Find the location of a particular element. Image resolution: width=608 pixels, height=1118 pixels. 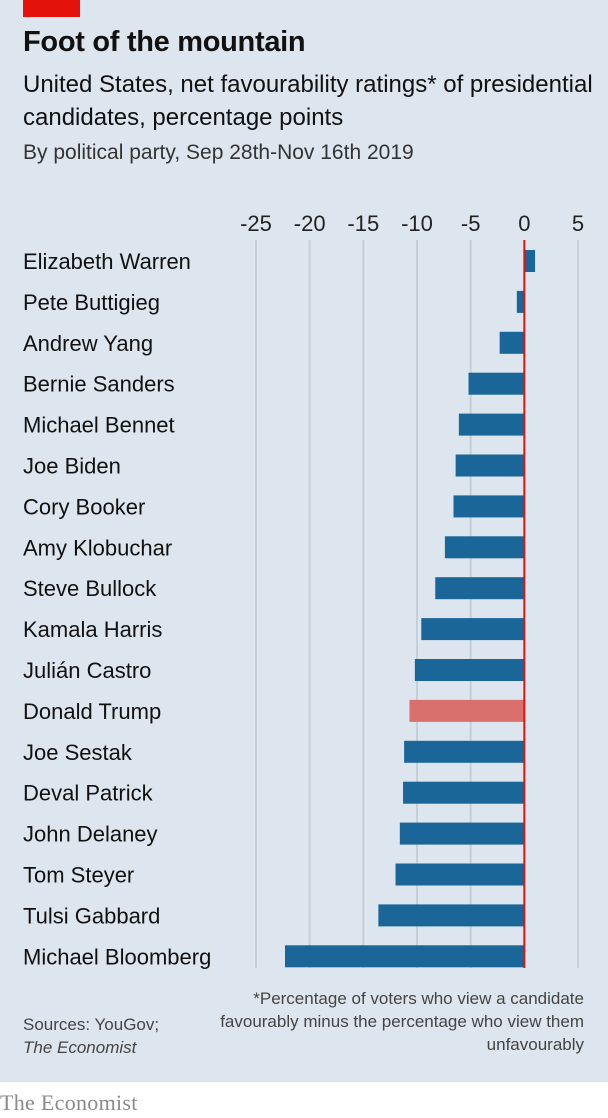

candidate-label: Andrew Yang is located at coordinates (88, 343).